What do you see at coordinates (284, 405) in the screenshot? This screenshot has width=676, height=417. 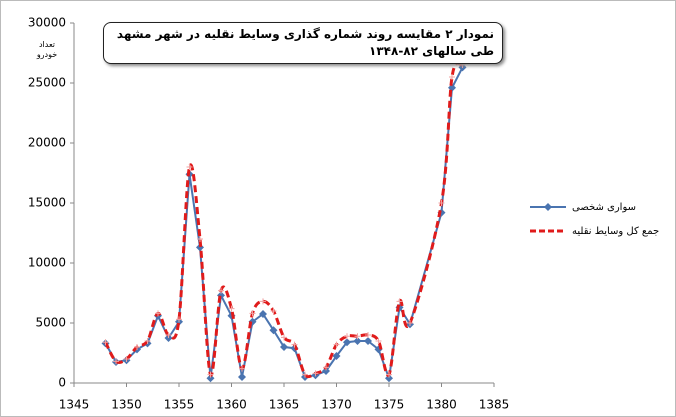 I see `x-tick-label: 1365` at bounding box center [284, 405].